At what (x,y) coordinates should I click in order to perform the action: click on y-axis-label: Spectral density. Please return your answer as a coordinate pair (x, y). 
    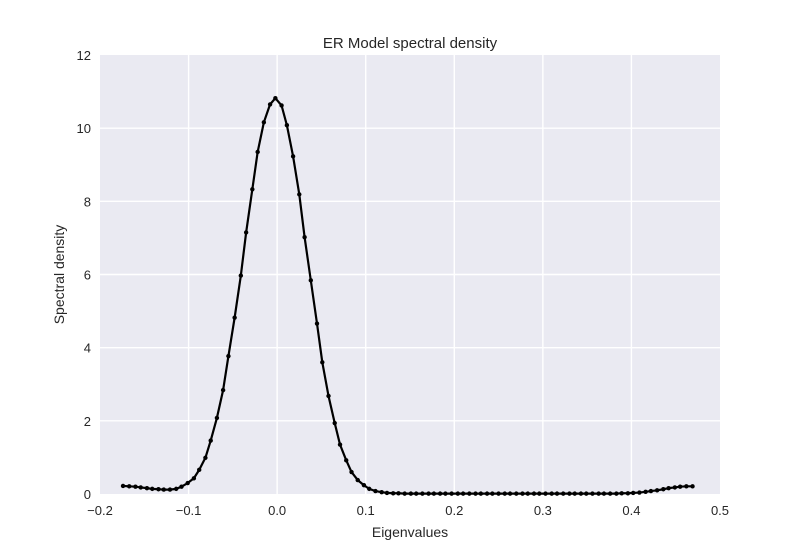
    Looking at the image, I should click on (59, 275).